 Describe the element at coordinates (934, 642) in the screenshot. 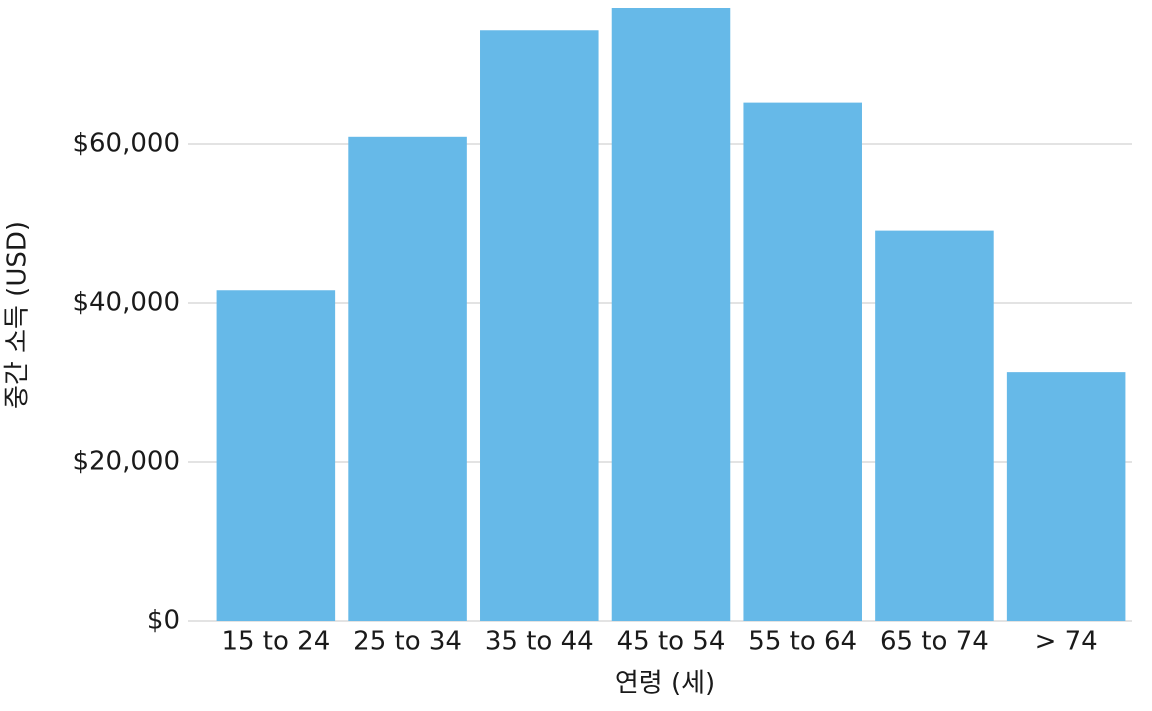

I see `x-tick-label: 65 to 74` at that location.